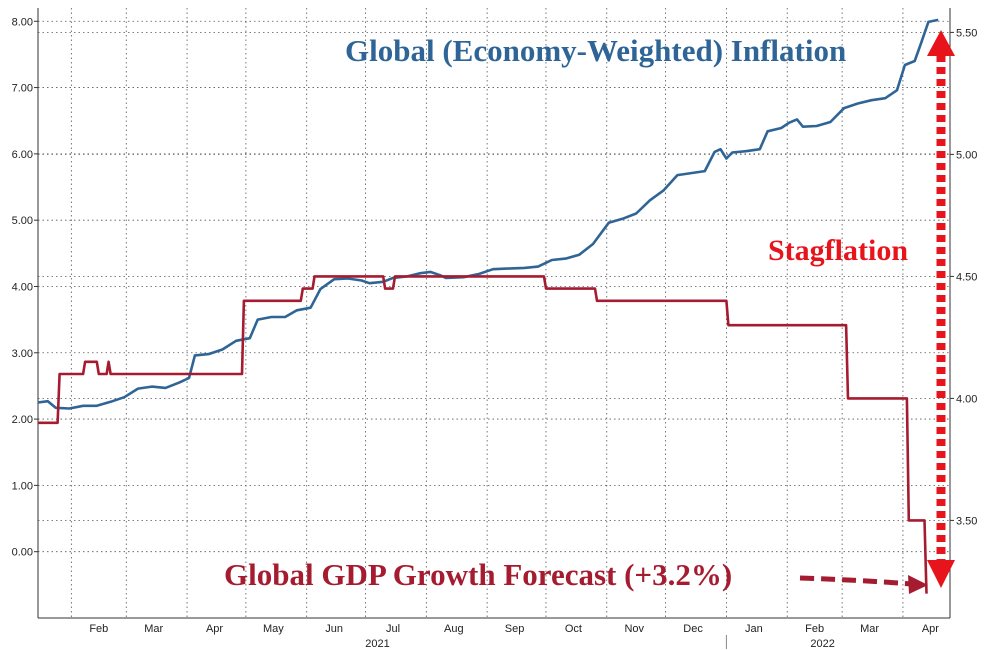  I want to click on right-tick-label: 5.50, so click(966, 33).